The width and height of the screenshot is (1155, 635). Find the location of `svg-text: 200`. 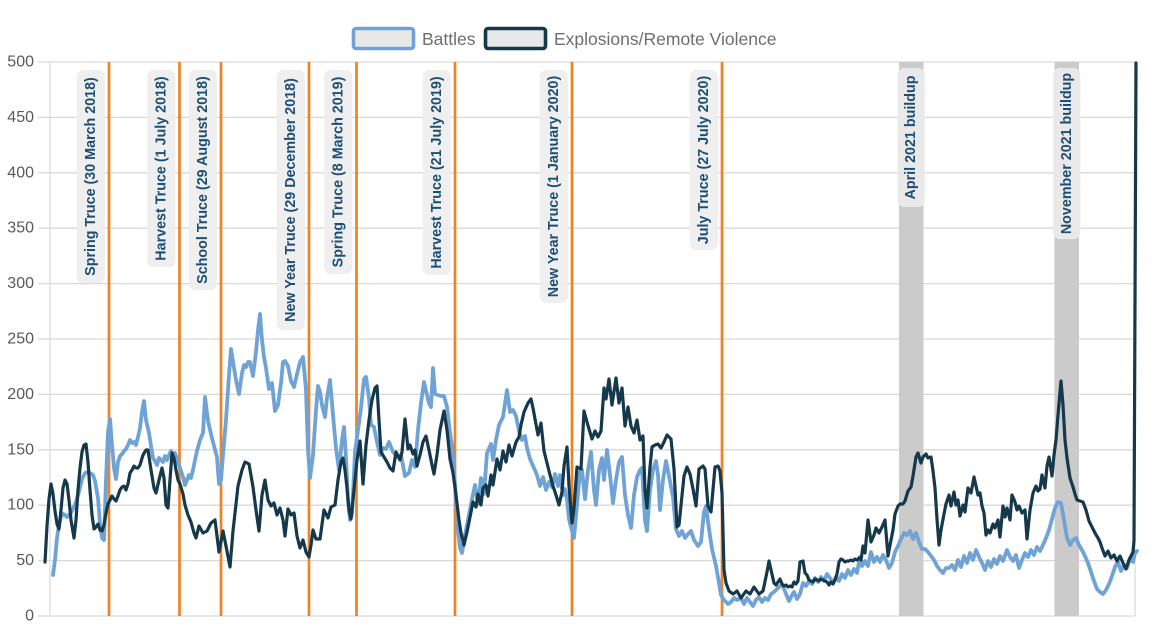

svg-text: 200 is located at coordinates (20, 394).